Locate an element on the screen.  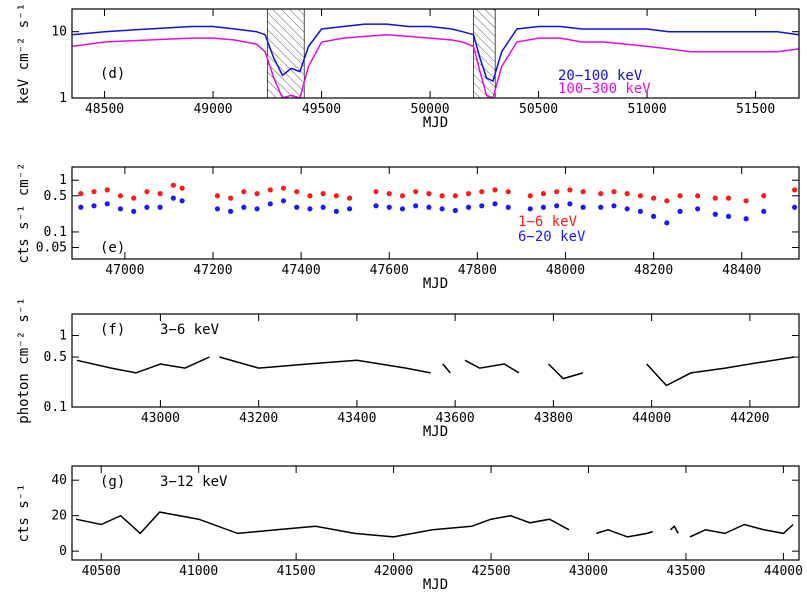
x-tick-label: 42500 is located at coordinates (490, 571).